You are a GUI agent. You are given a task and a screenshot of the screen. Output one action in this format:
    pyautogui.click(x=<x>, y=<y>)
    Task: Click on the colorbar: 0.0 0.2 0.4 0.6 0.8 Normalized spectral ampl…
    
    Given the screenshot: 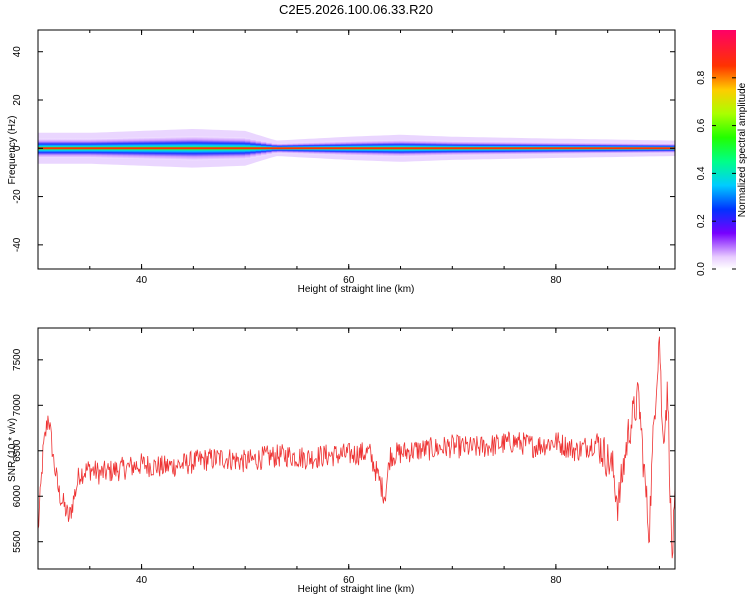 What is the action you would take?
    pyautogui.click(x=722, y=153)
    